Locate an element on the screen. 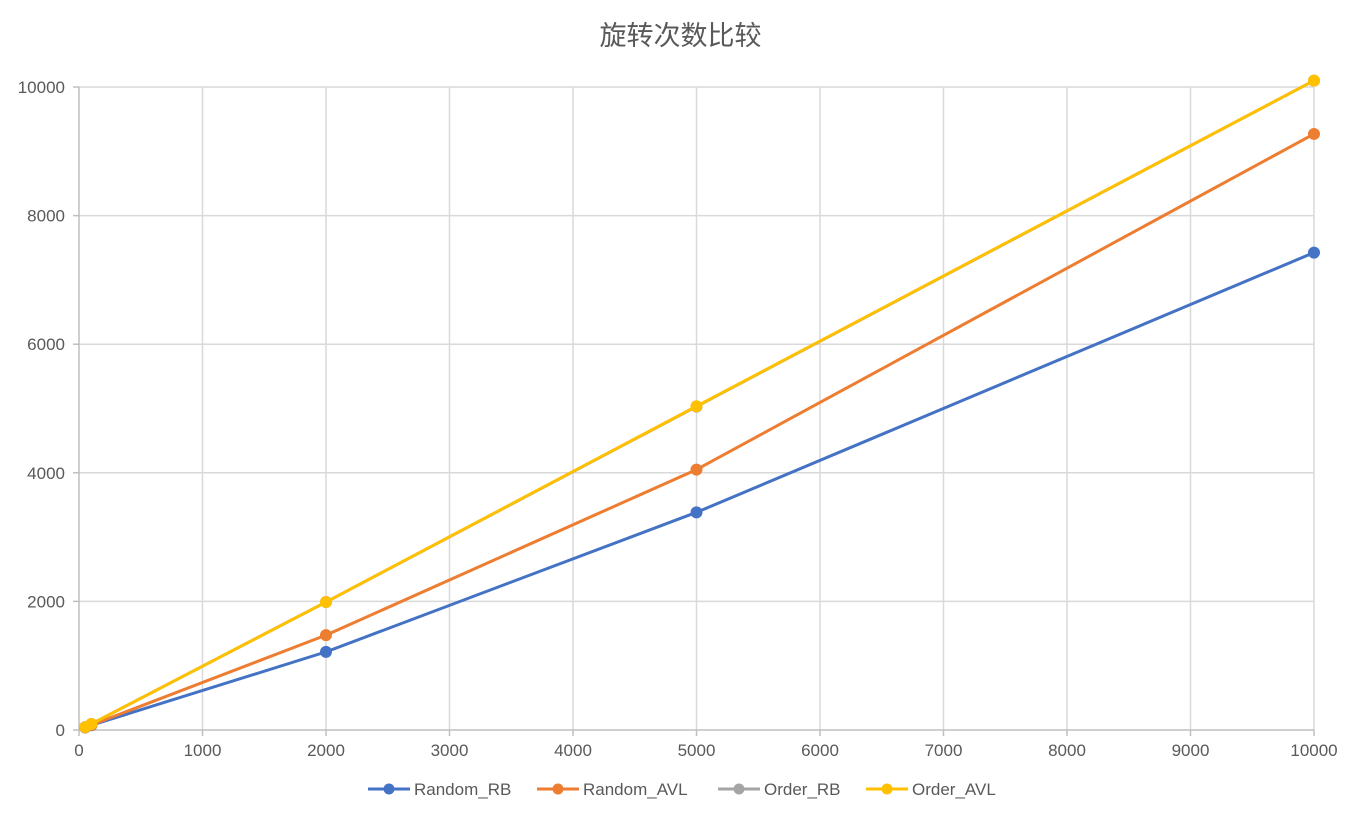  x-tick-label: 8000 is located at coordinates (1067, 750).